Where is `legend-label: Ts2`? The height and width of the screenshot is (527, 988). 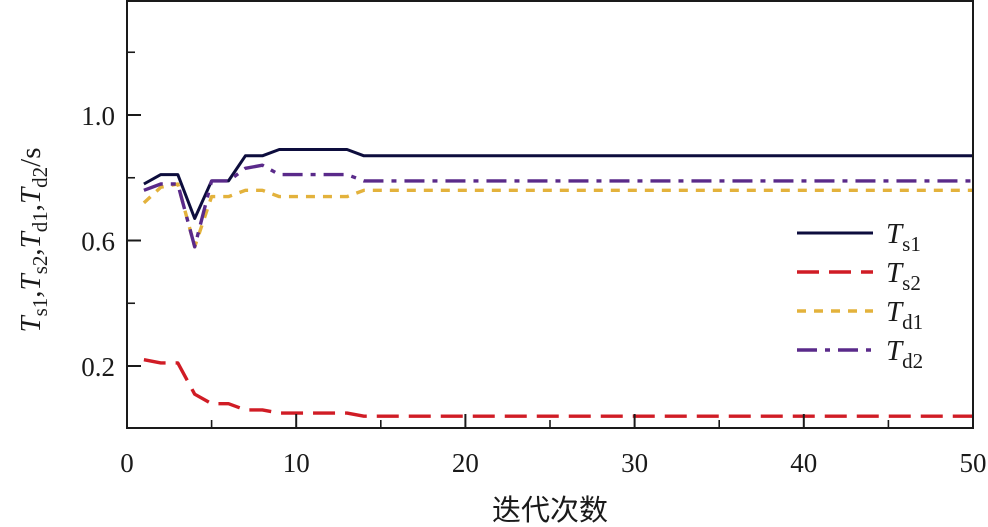 legend-label: Ts2 is located at coordinates (903, 276).